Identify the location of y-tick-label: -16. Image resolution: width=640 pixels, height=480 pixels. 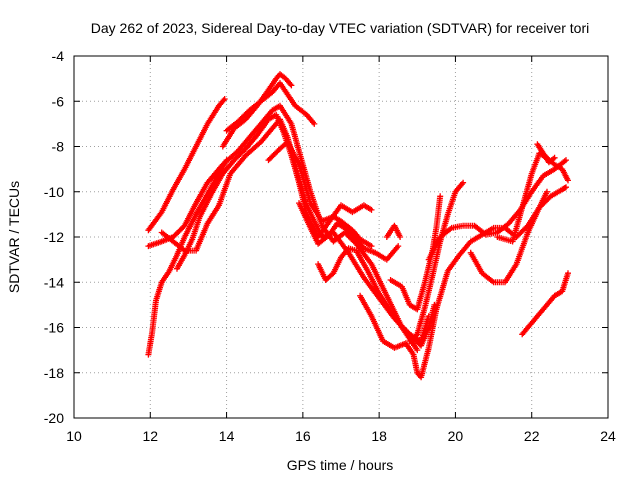
(54, 328).